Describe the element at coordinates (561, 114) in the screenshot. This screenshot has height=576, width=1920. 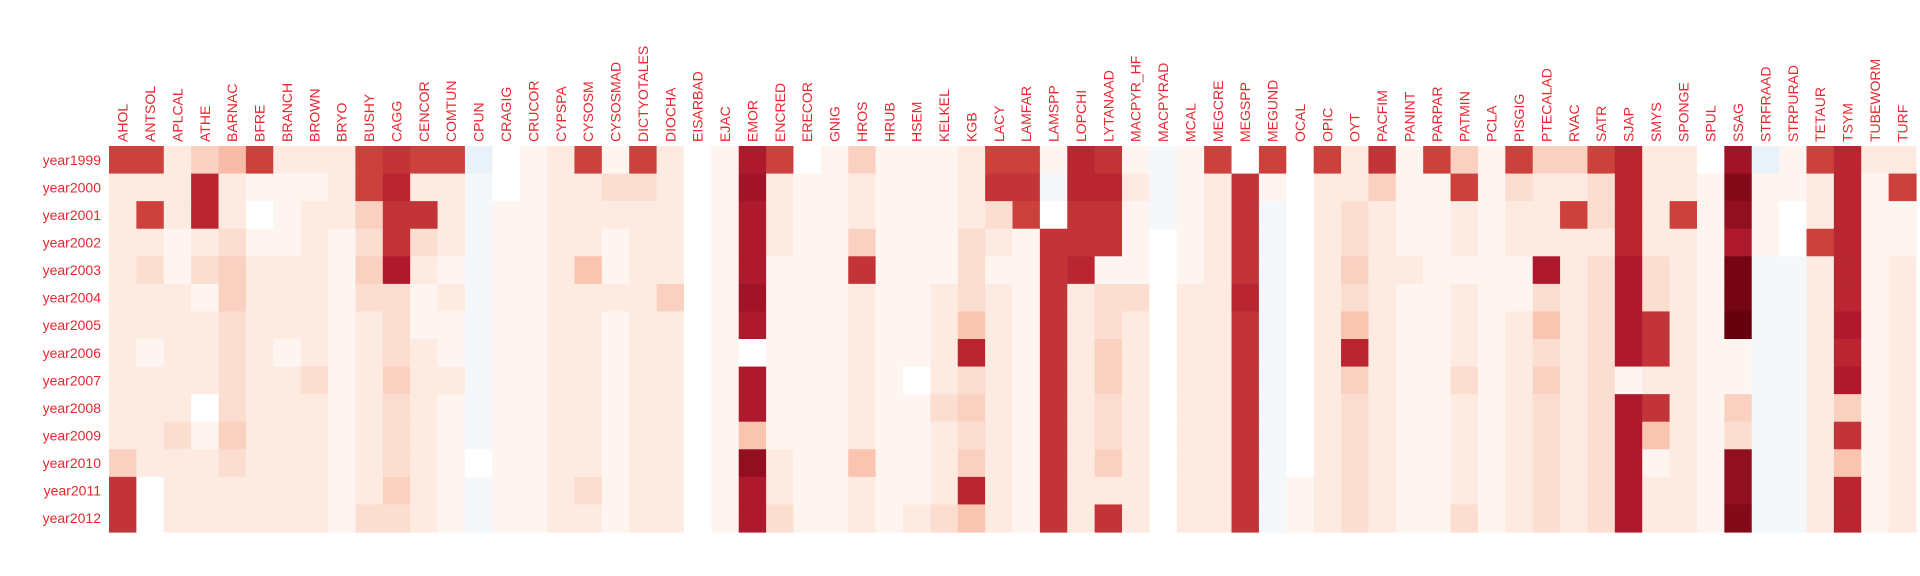
I see `column-label: CYPSPA` at that location.